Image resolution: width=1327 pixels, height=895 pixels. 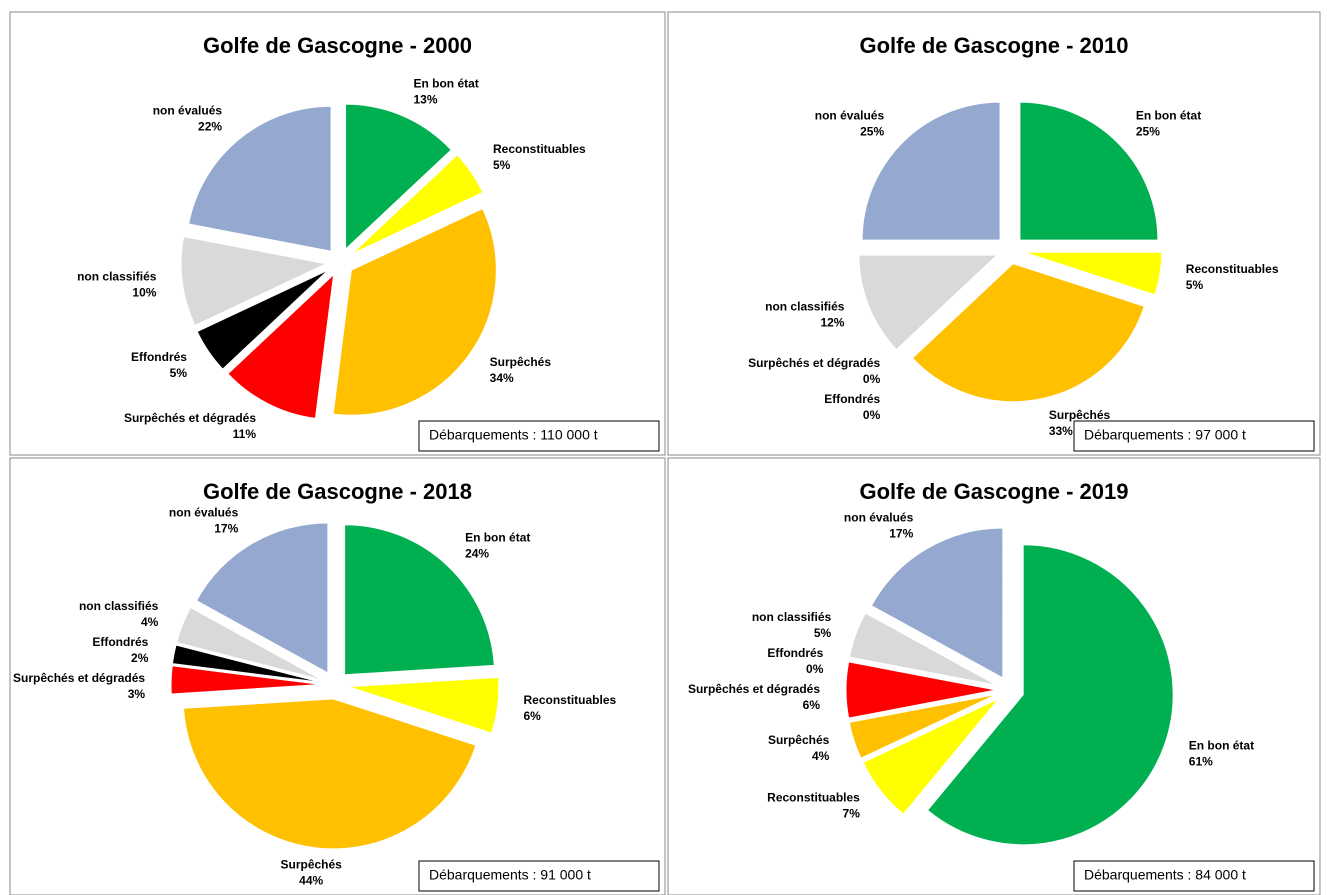 What do you see at coordinates (1165, 435) in the screenshot?
I see `annotation: Débarquements : 97 000 t` at bounding box center [1165, 435].